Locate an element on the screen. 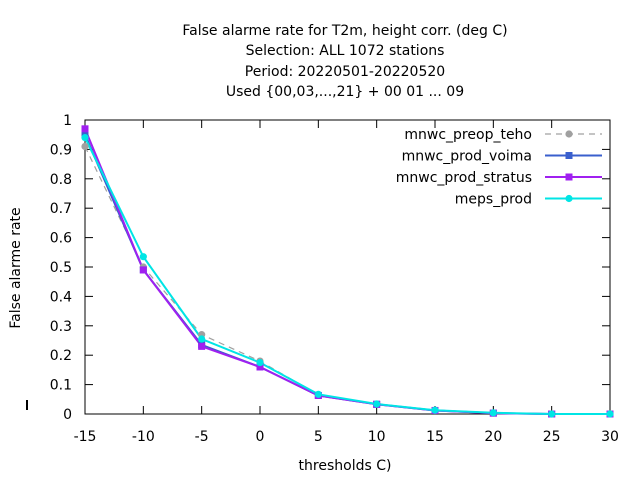 The height and width of the screenshot is (480, 640). x-tick-label: 0 is located at coordinates (260, 437).